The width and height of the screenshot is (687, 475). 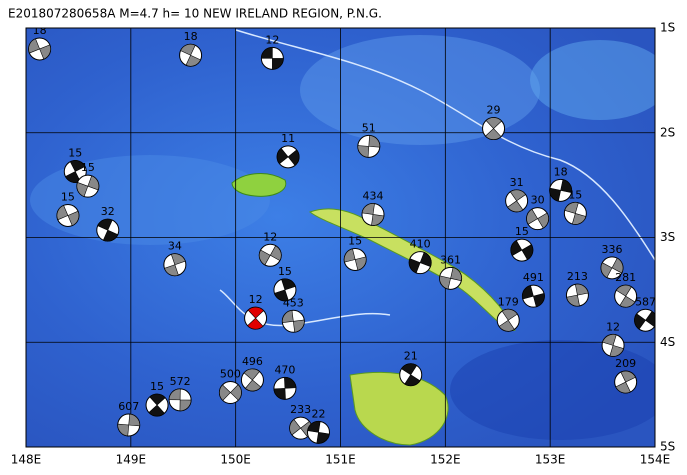 What do you see at coordinates (369, 139) in the screenshot?
I see `focal-mechanism: 51` at bounding box center [369, 139].